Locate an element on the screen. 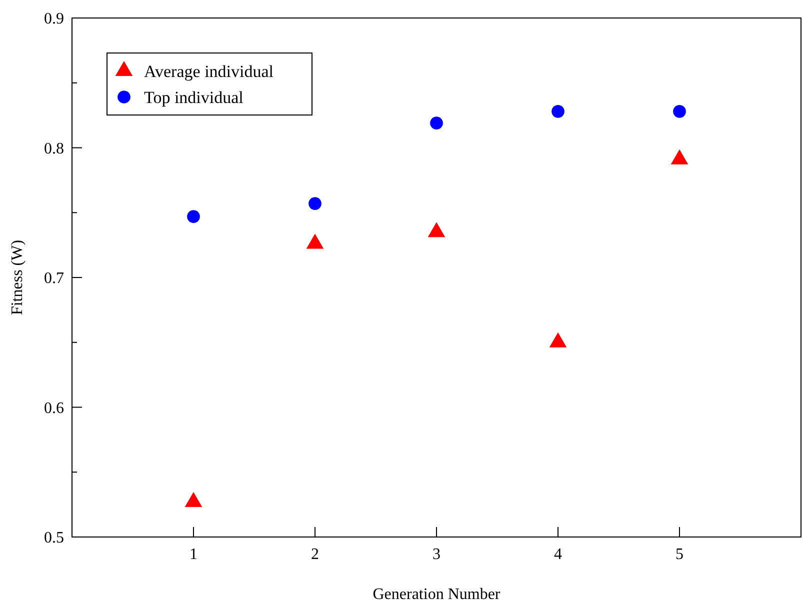  x-tick-label: 1 is located at coordinates (194, 554).